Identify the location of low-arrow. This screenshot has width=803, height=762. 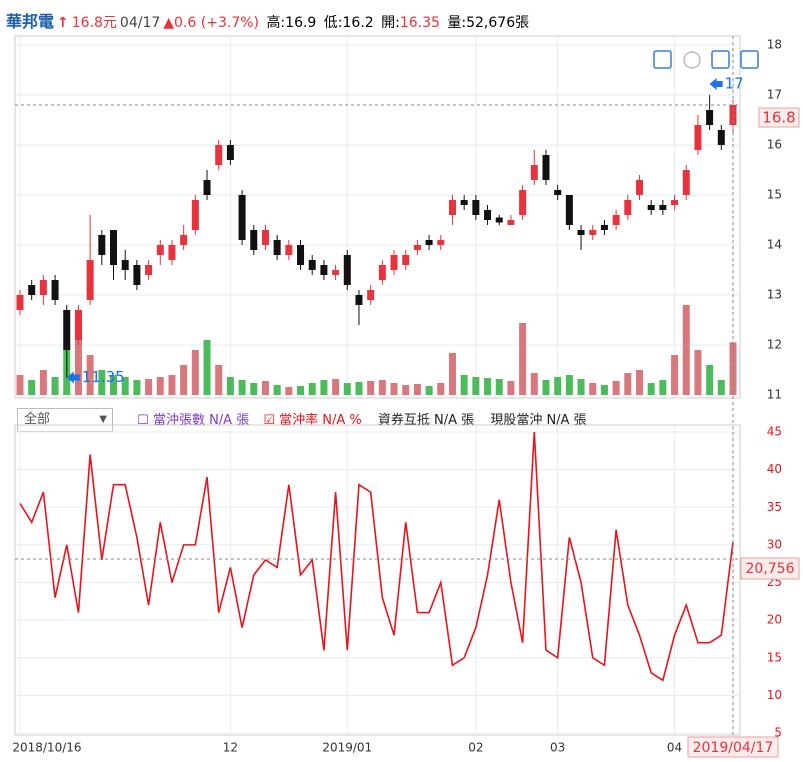
(73, 377).